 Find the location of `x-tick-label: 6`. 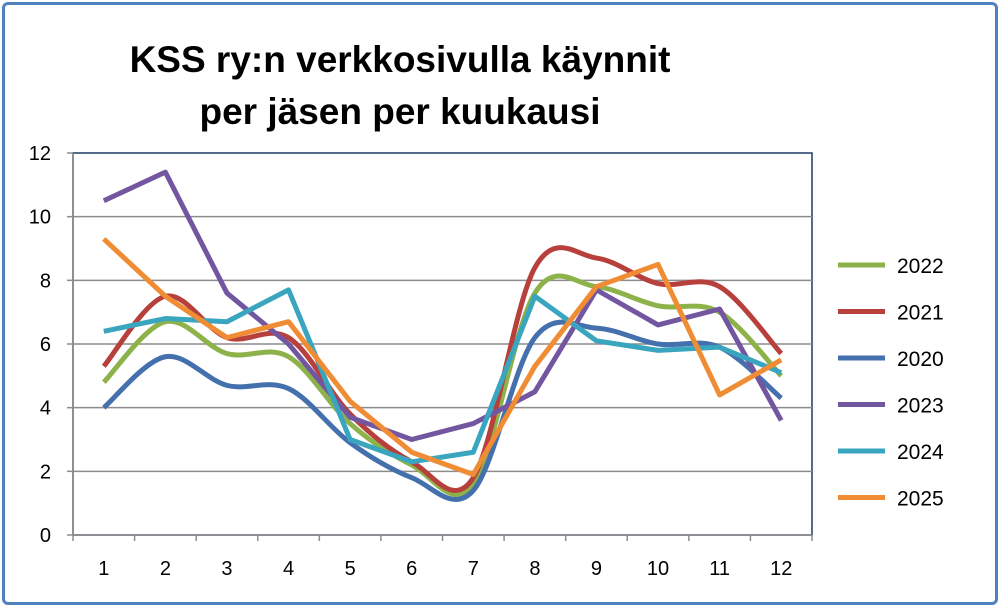

x-tick-label: 6 is located at coordinates (411, 569).